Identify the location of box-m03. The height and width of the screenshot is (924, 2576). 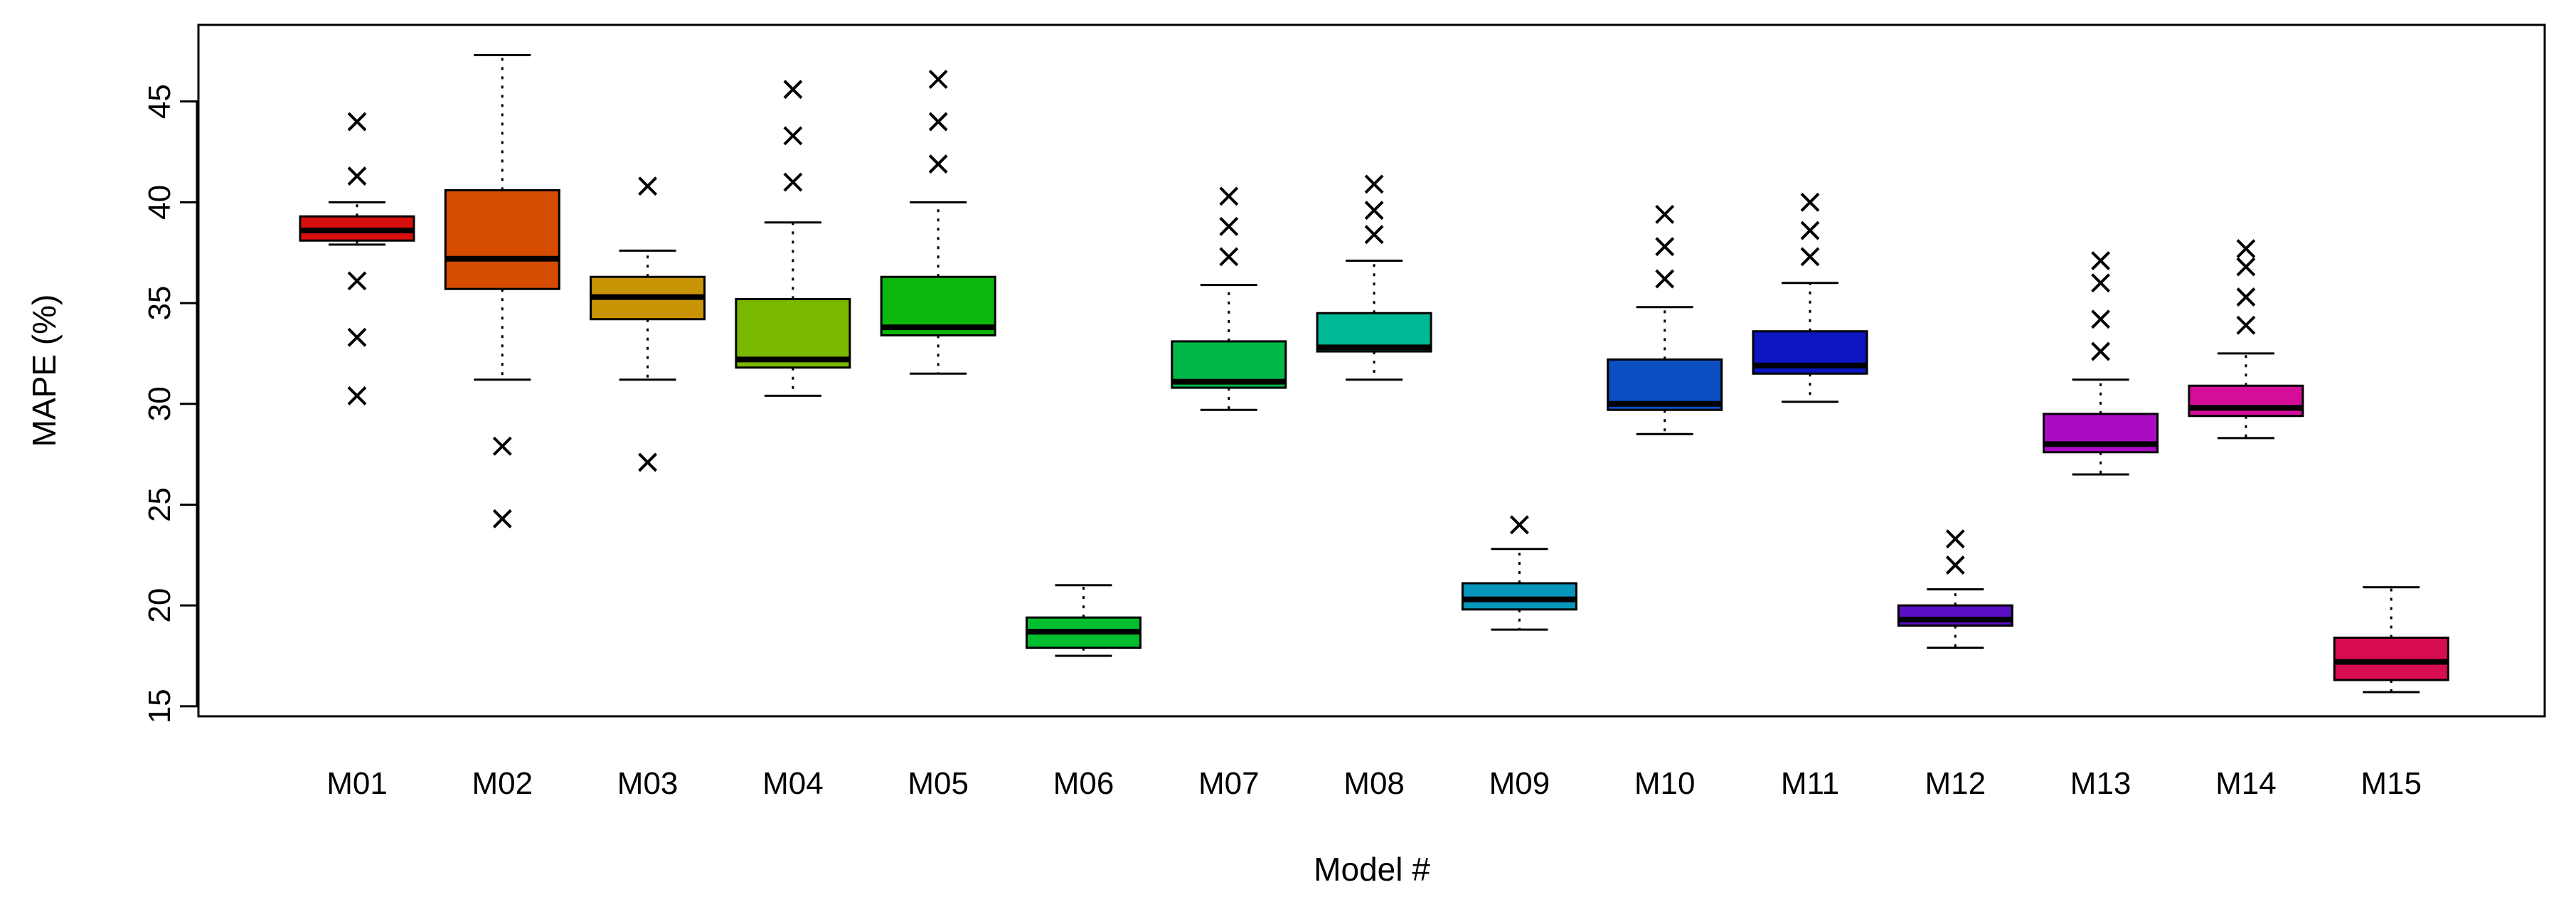
(648, 324).